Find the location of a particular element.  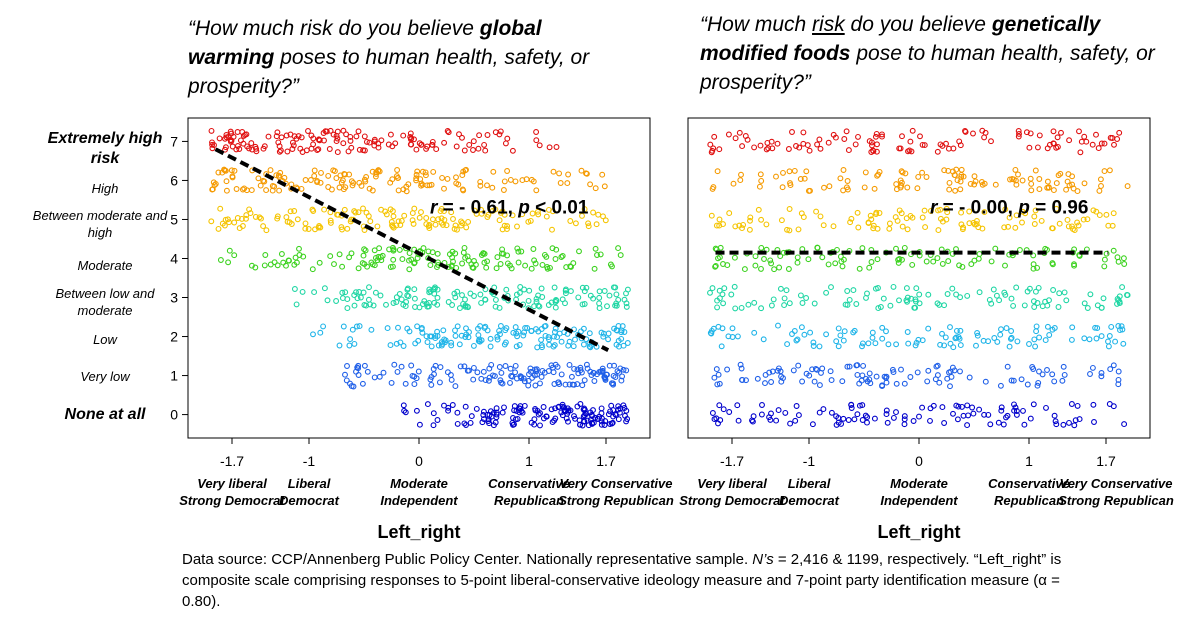

x-group-label: Very liberal is located at coordinates (232, 483).